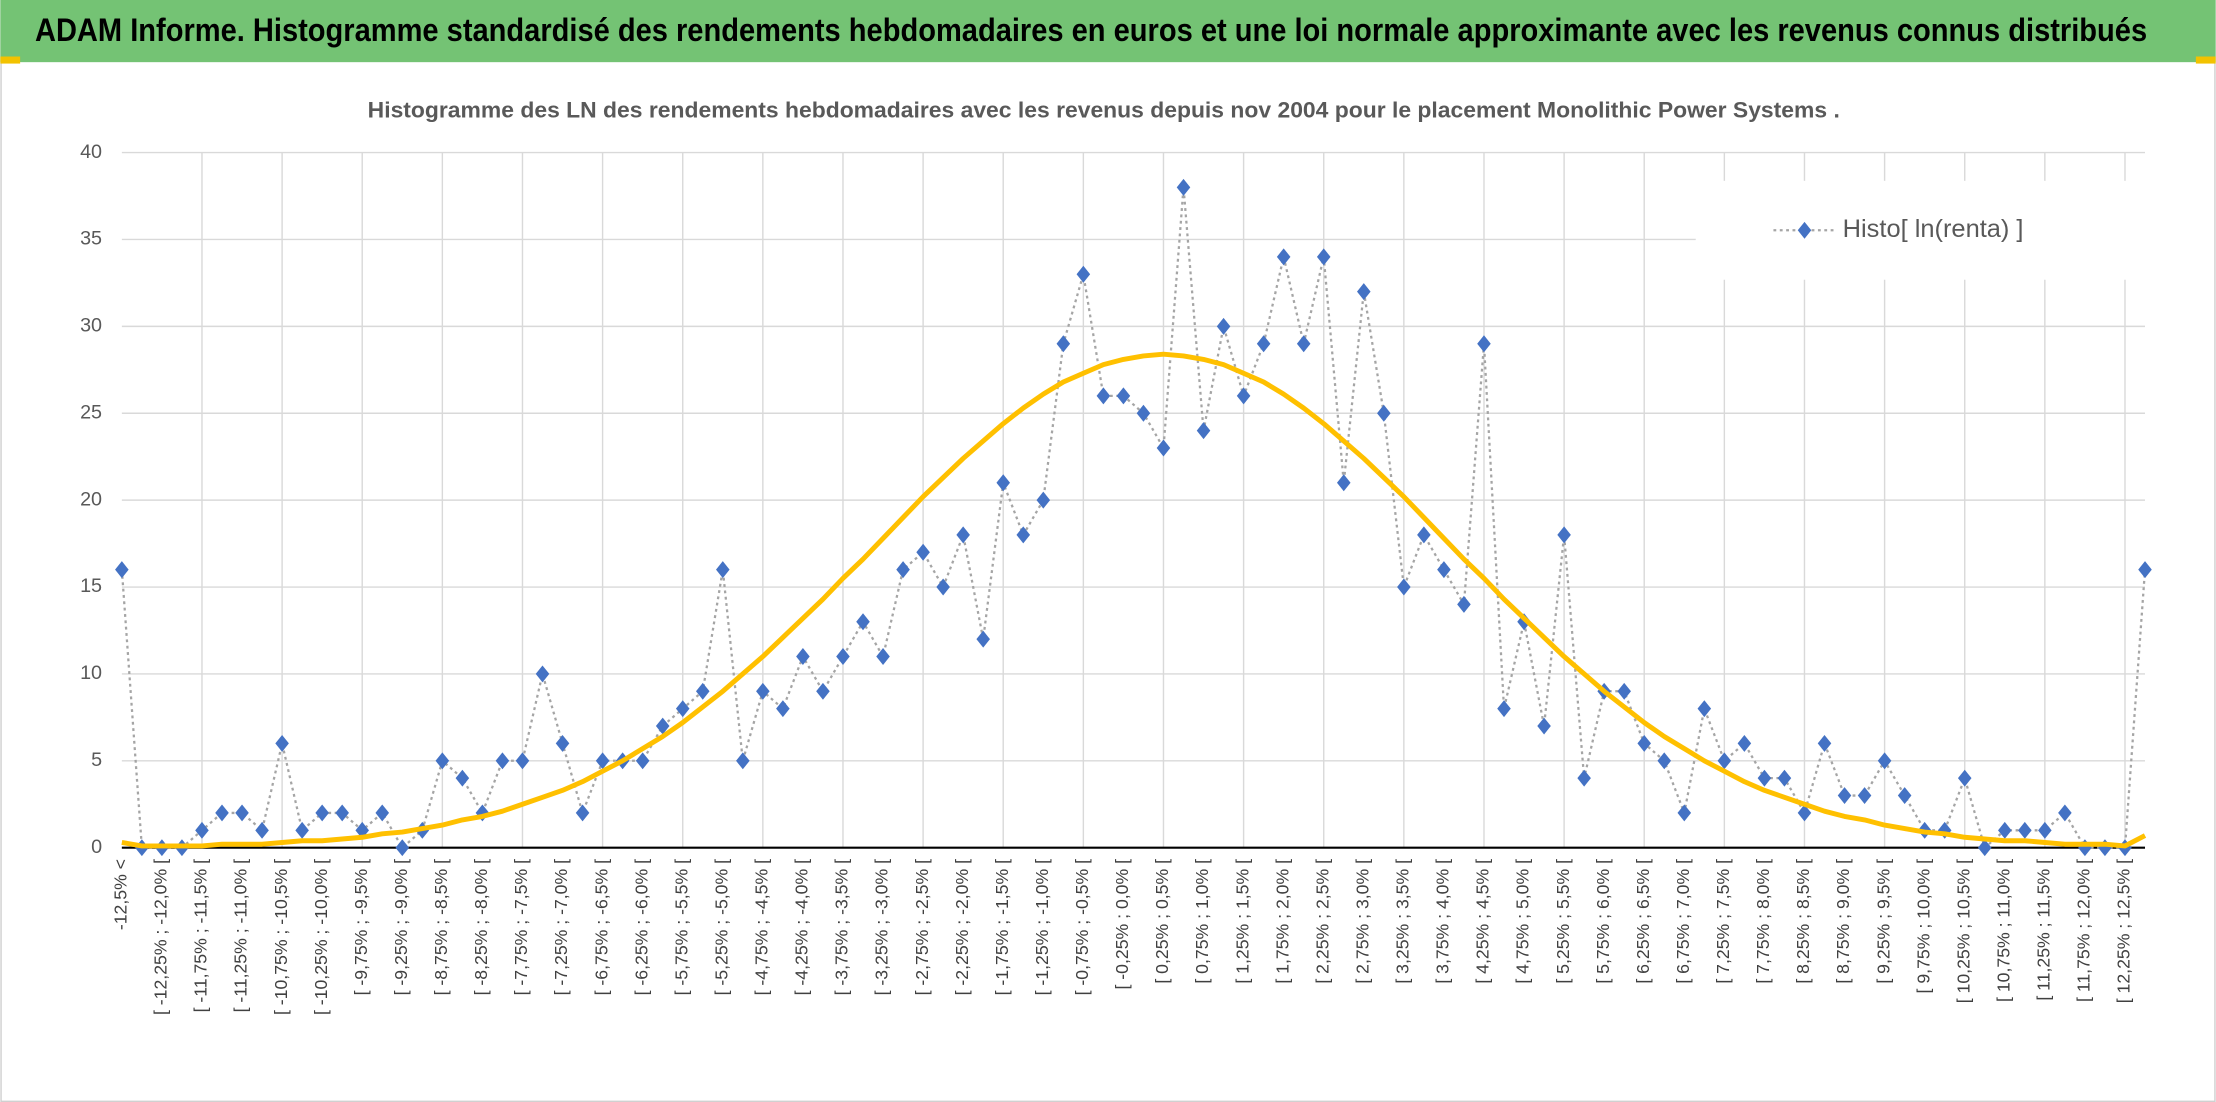 The width and height of the screenshot is (2216, 1102). Describe the element at coordinates (1042, 927) in the screenshot. I see `x-tick-label: [ -1,25% ; -1,0% [` at that location.